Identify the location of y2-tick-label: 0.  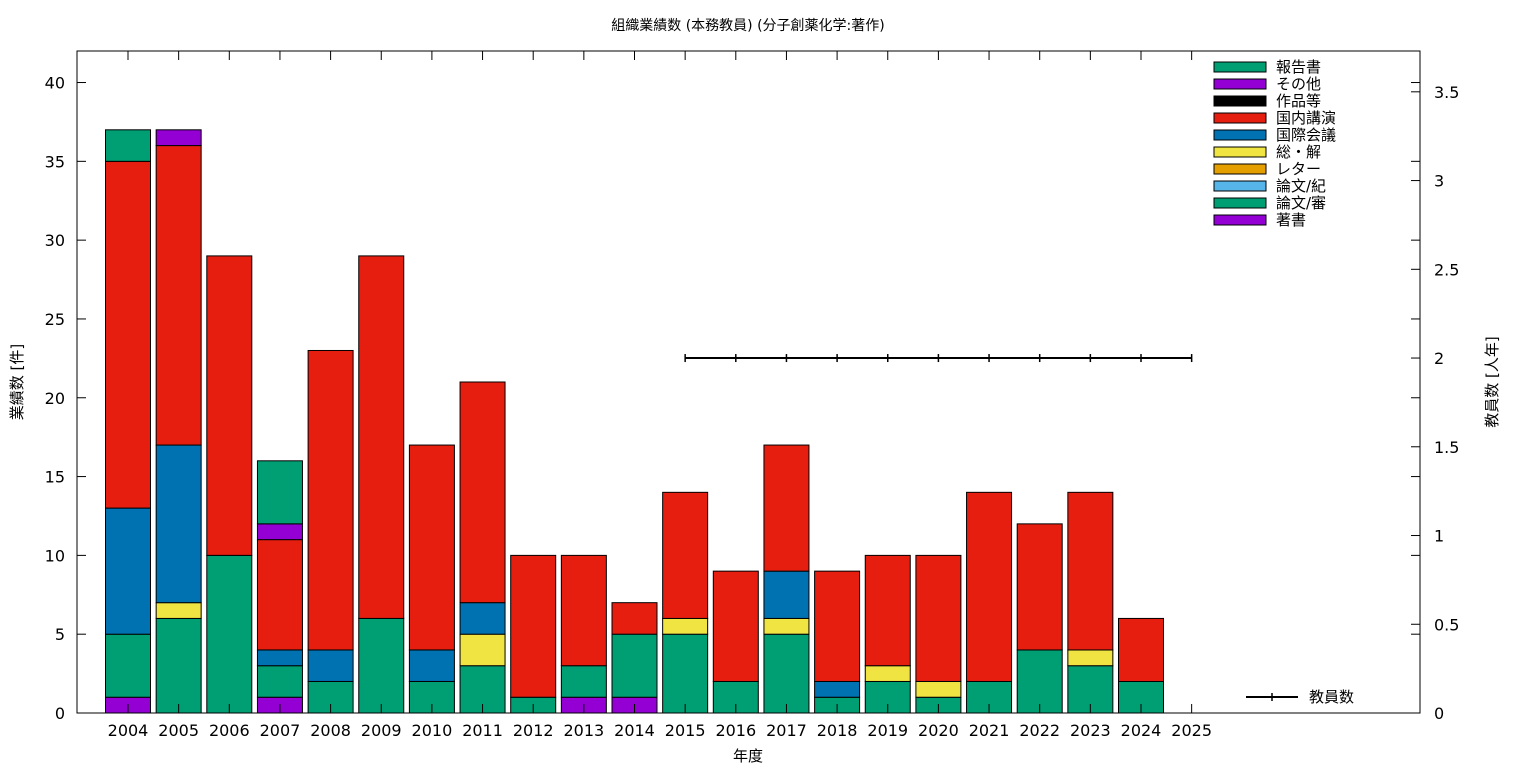
(1439, 713).